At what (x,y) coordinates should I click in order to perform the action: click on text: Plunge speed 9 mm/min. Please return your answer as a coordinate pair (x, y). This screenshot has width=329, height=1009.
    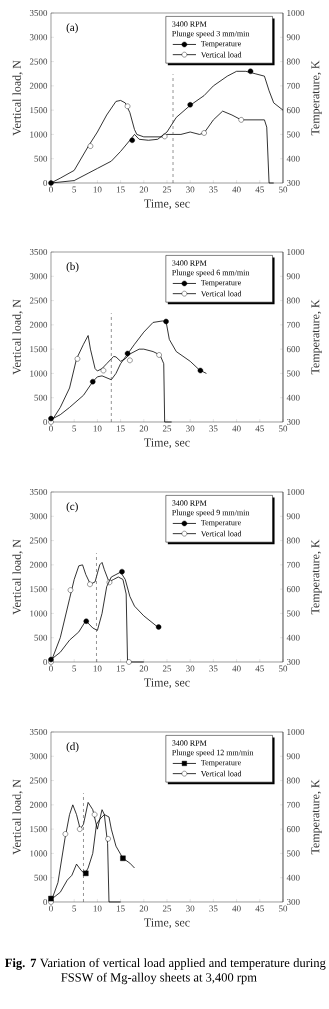
    Looking at the image, I should click on (211, 513).